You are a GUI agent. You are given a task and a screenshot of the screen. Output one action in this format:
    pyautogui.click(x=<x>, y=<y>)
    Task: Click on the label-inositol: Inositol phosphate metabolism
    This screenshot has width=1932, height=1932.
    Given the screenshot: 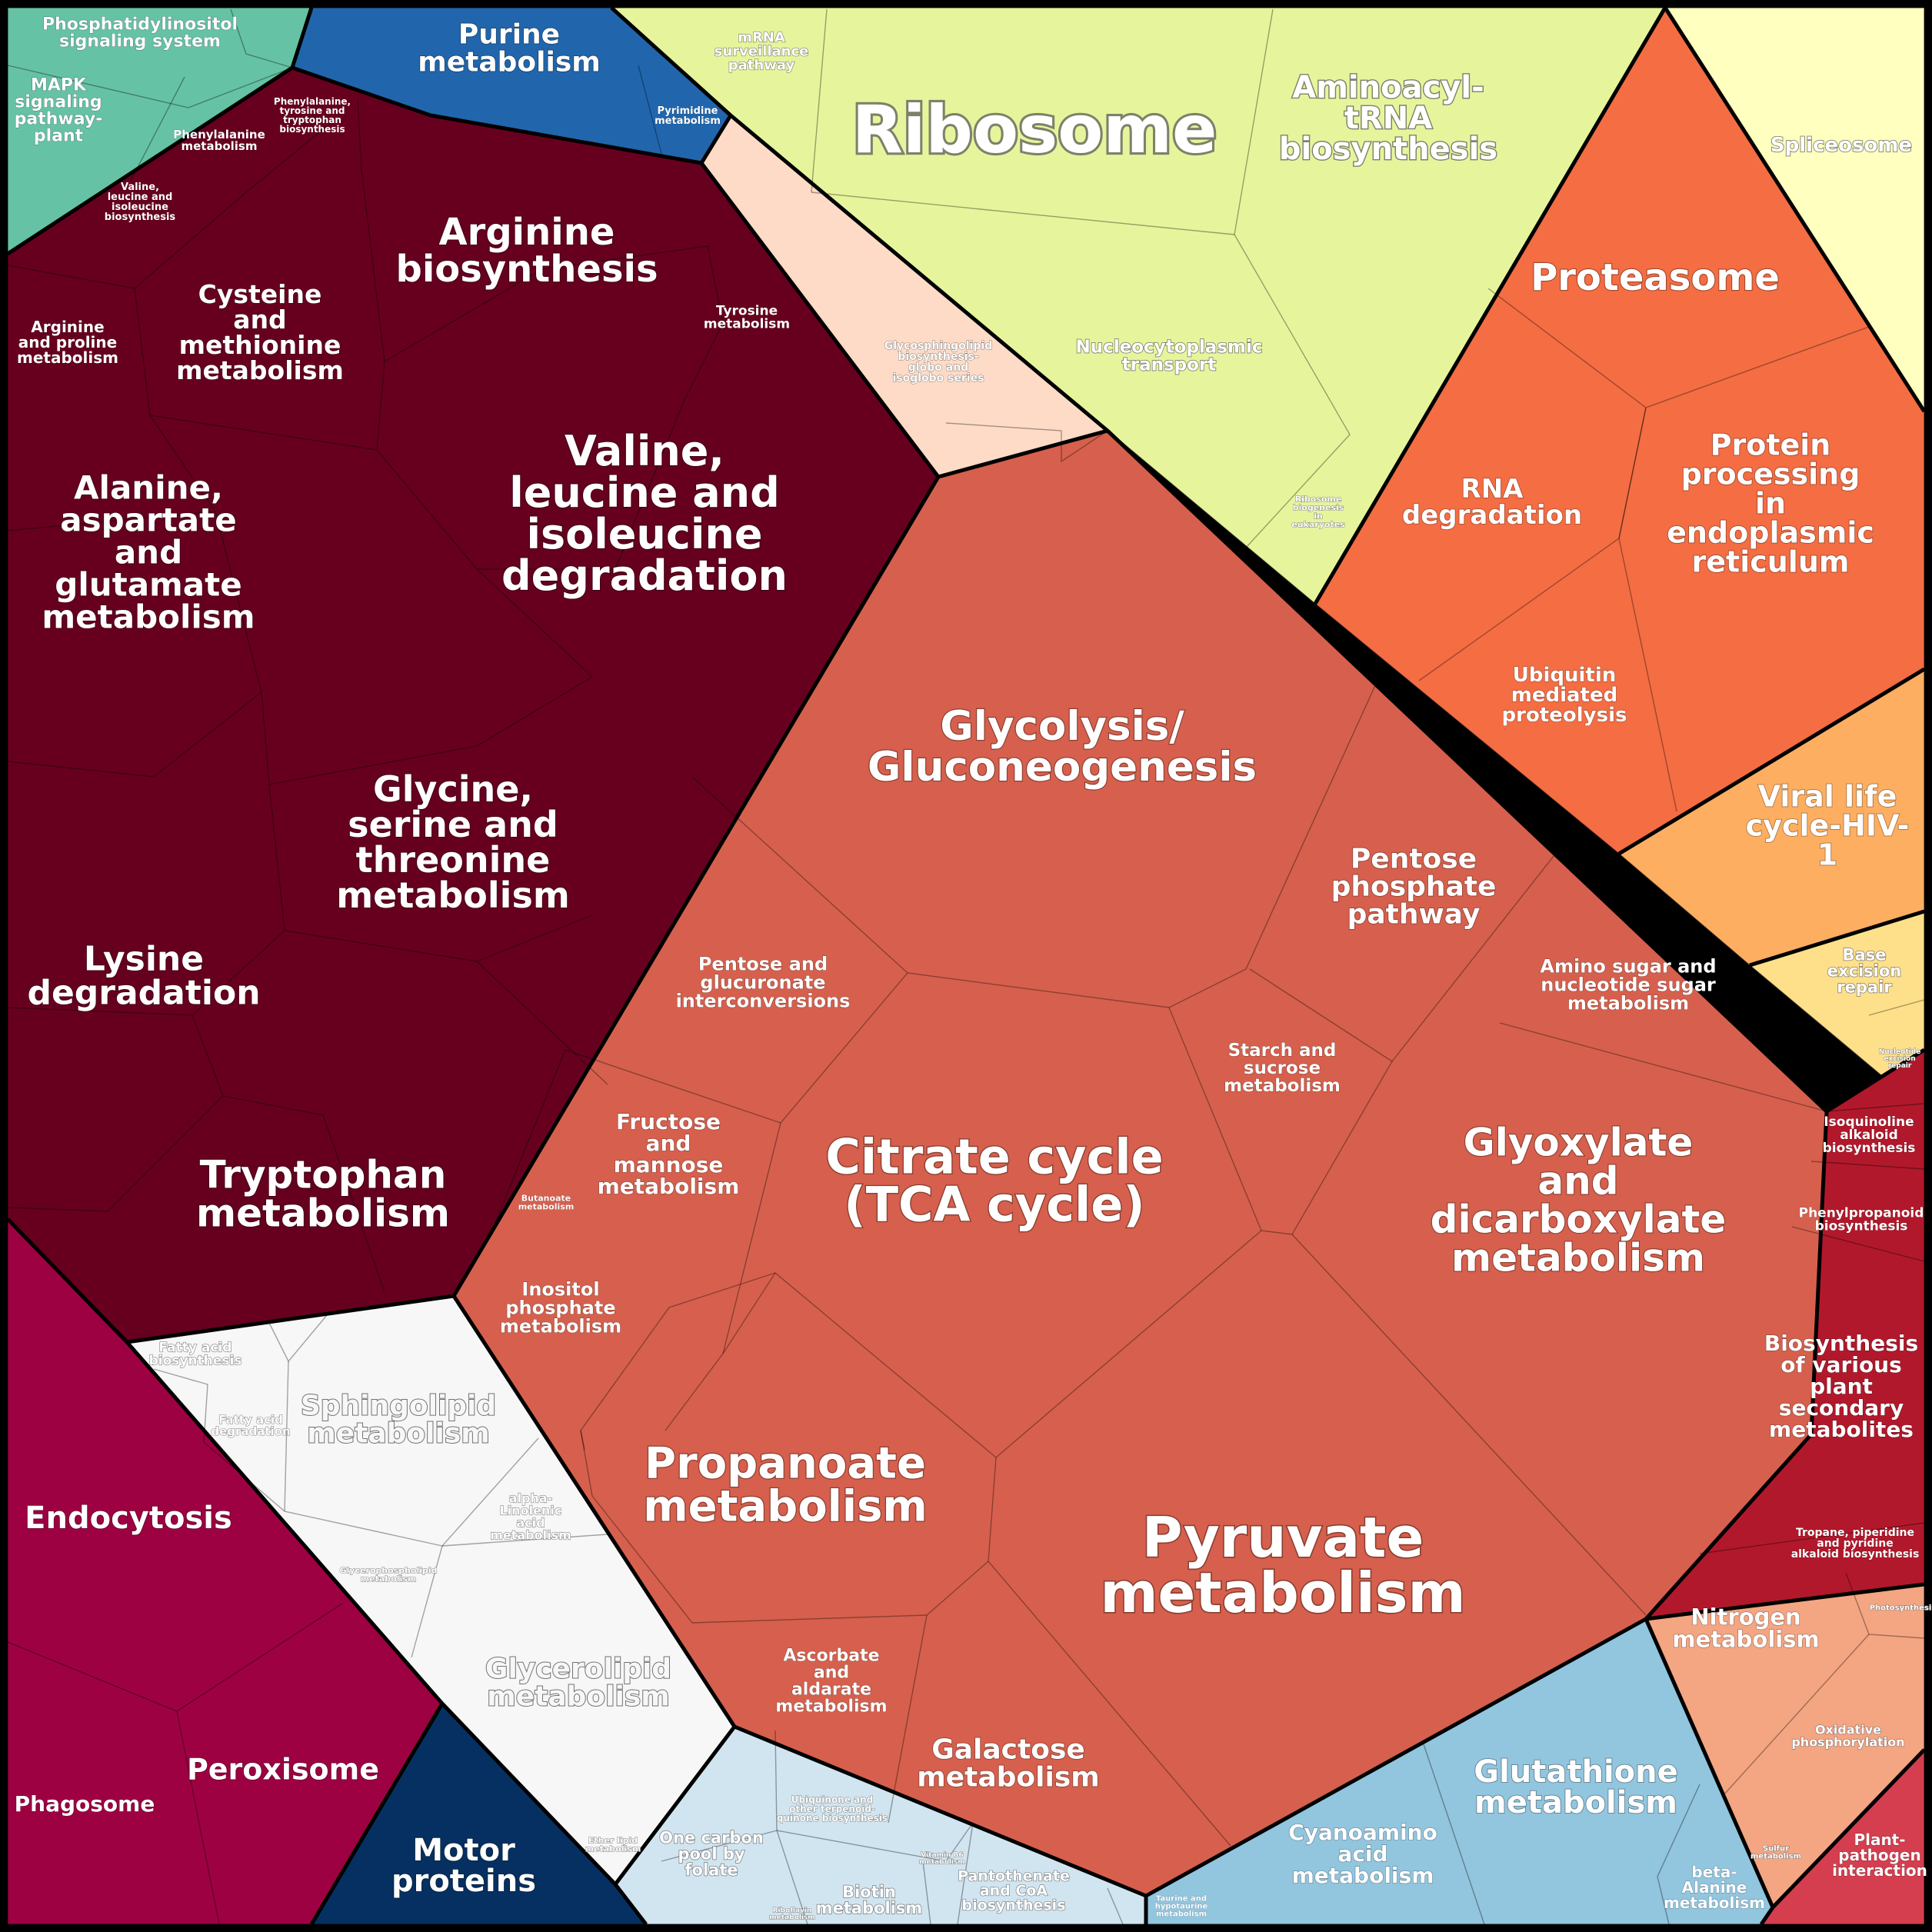 What is the action you would take?
    pyautogui.click(x=560, y=1307)
    